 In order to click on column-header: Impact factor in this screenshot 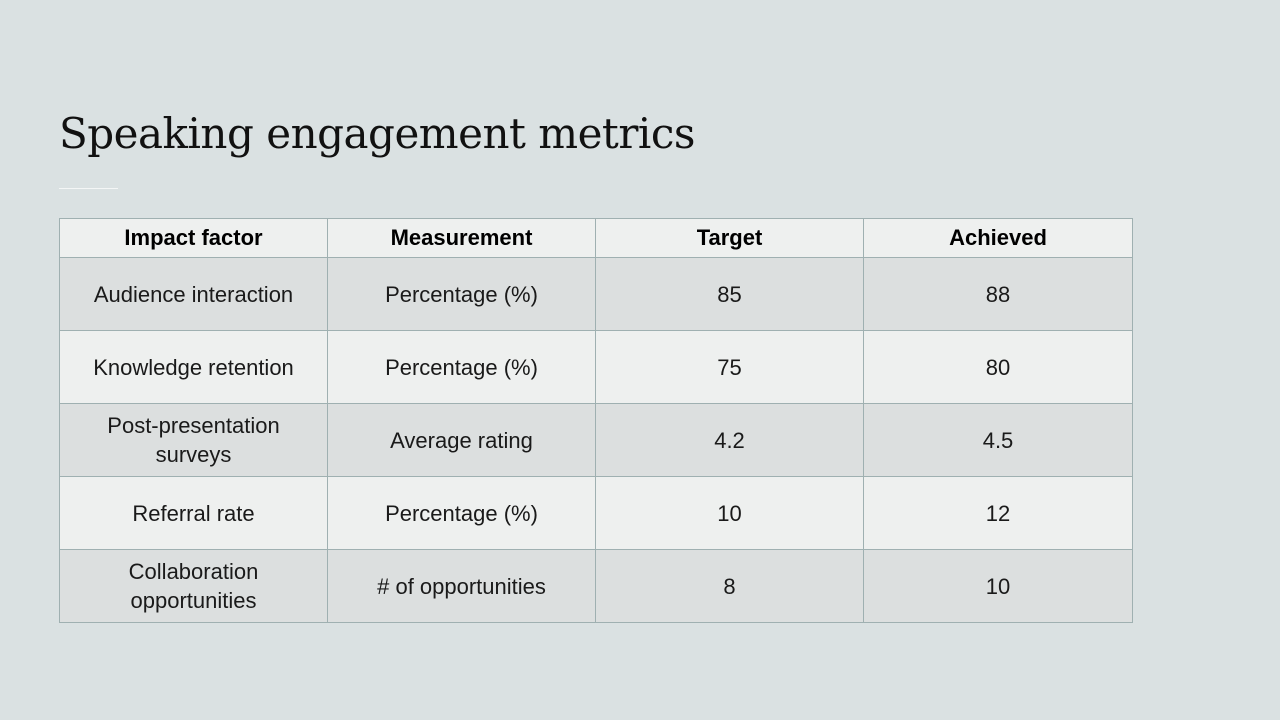, I will do `click(193, 238)`.